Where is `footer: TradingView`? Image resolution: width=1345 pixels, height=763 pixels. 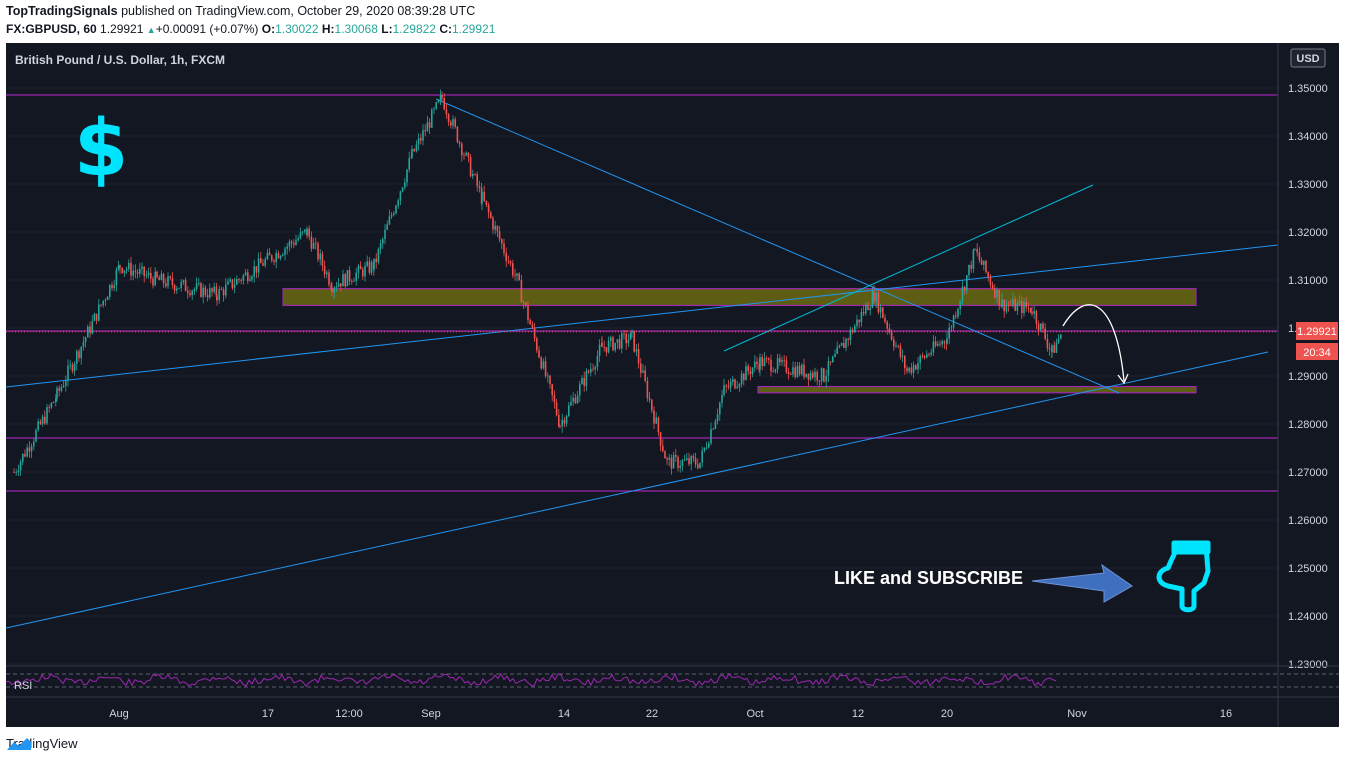 footer: TradingView is located at coordinates (42, 743).